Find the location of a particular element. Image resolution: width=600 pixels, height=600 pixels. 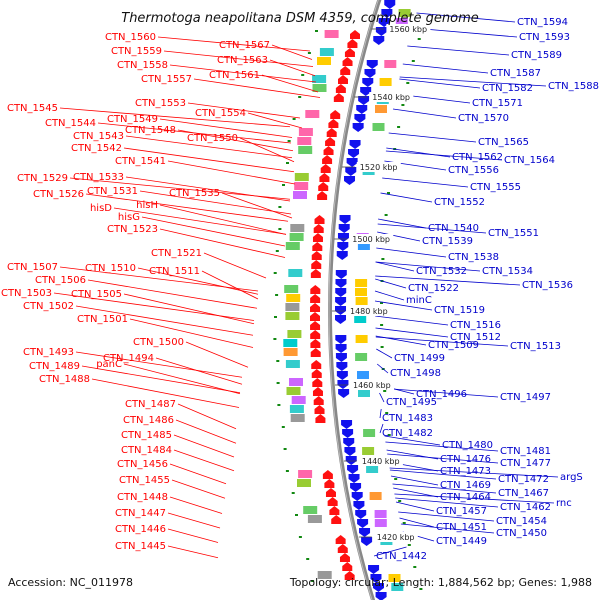

gene-label-left: CTN_1485 is located at coordinates (146, 435).